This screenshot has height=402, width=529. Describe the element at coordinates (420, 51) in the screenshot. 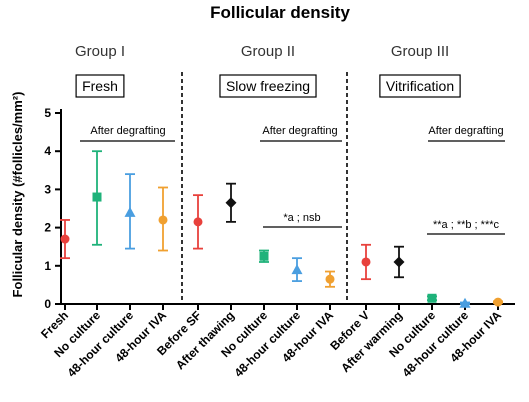

I see `group-label-3: Group III` at that location.